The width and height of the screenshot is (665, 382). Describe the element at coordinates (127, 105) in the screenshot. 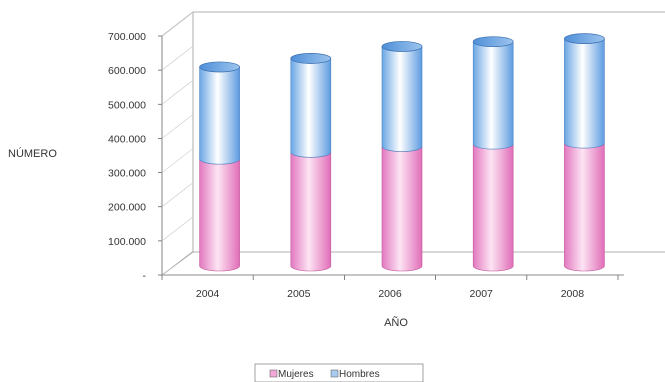

I see `y-tick-label: 500.000` at that location.